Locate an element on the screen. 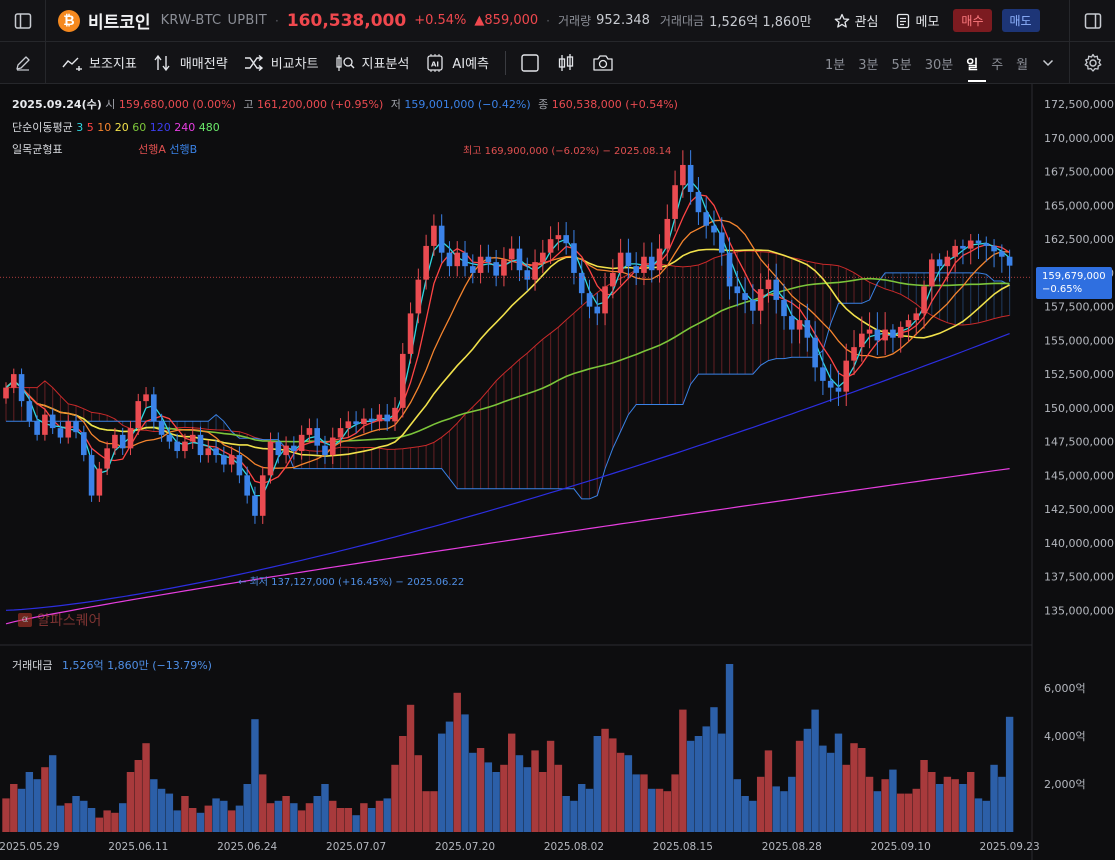 This screenshot has height=860, width=1115. timeframe-day: 일 is located at coordinates (972, 65).